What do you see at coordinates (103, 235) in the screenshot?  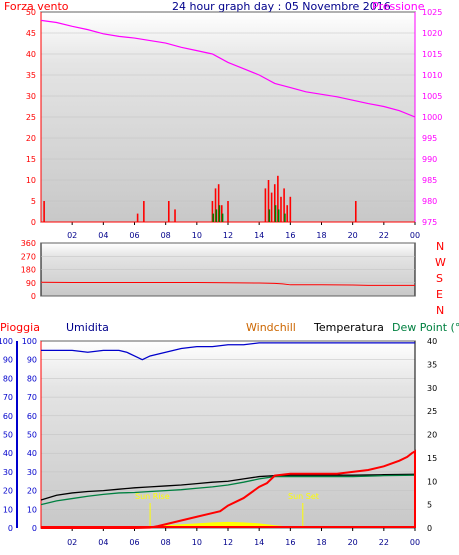 I see `top-x-tick-label: 04` at bounding box center [103, 235].